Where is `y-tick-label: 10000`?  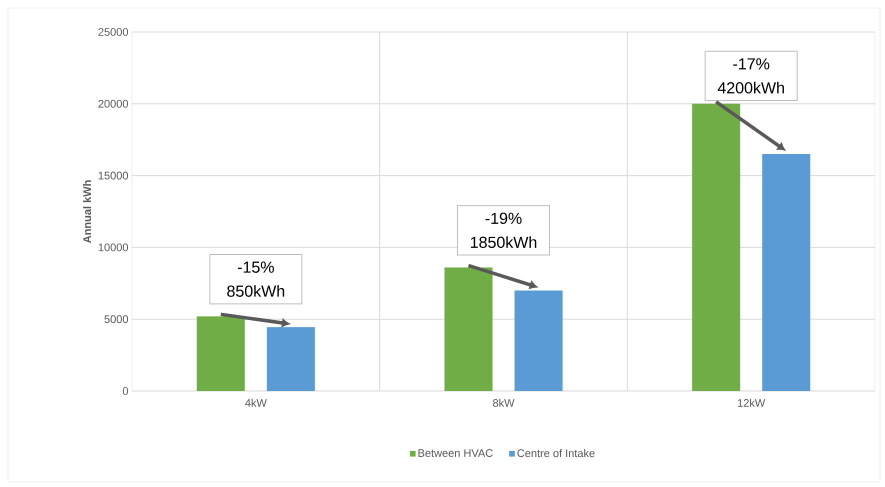
y-tick-label: 10000 is located at coordinates (113, 247).